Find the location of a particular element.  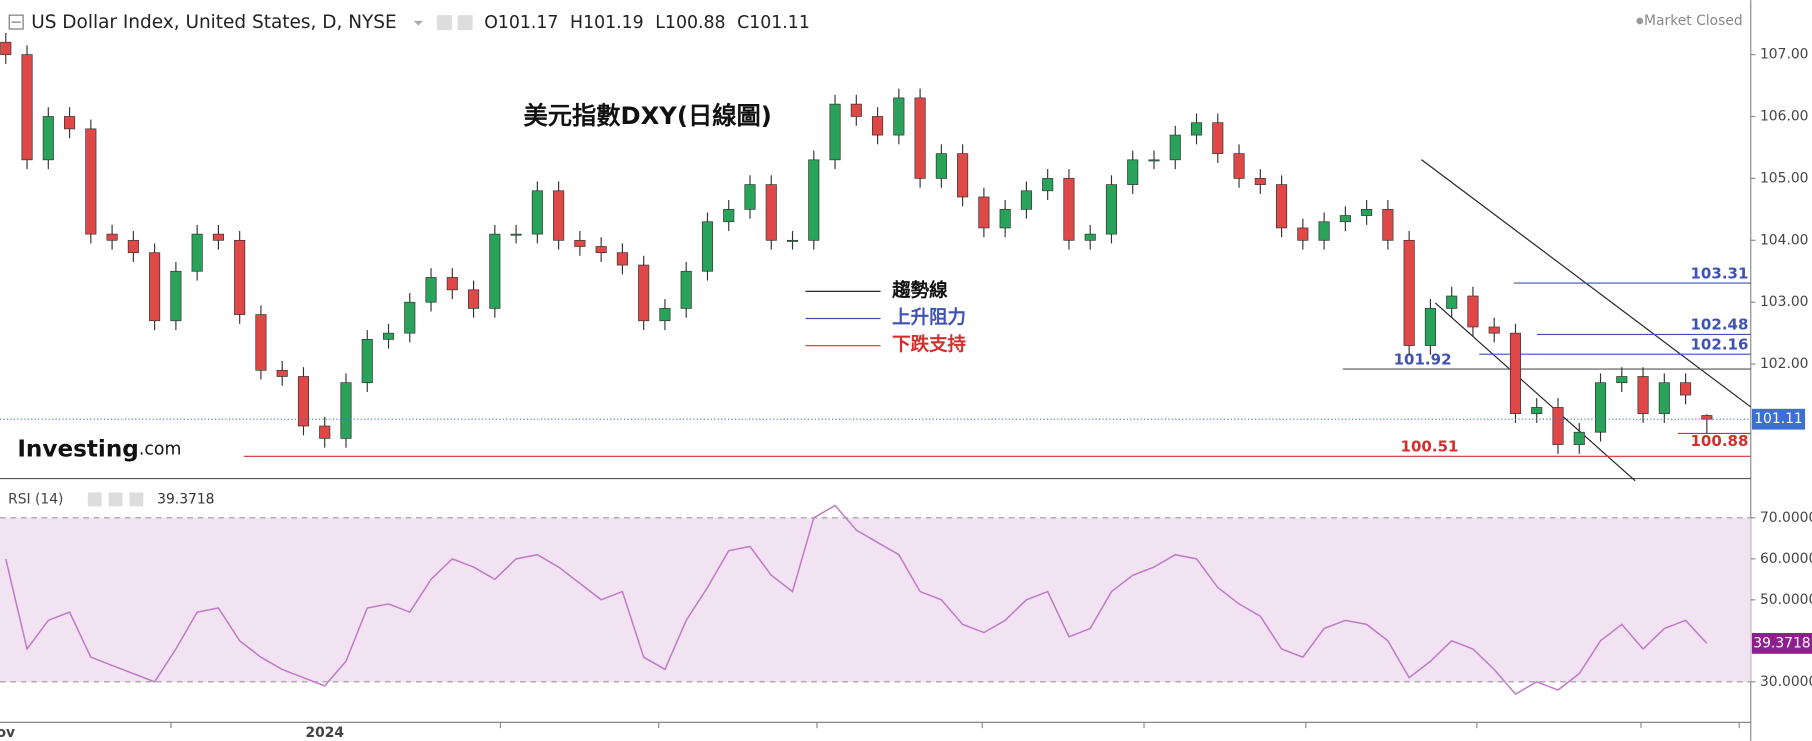

legend-label: 上升阻力 is located at coordinates (929, 317).